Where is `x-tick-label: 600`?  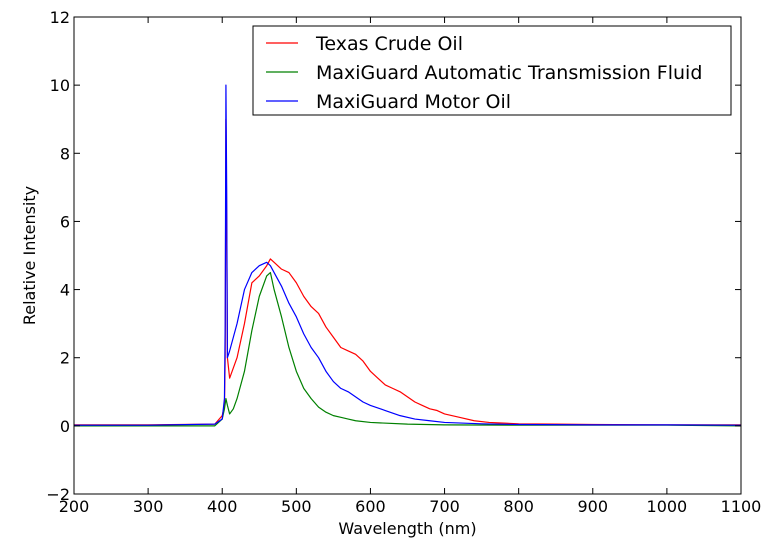
x-tick-label: 600 is located at coordinates (370, 506).